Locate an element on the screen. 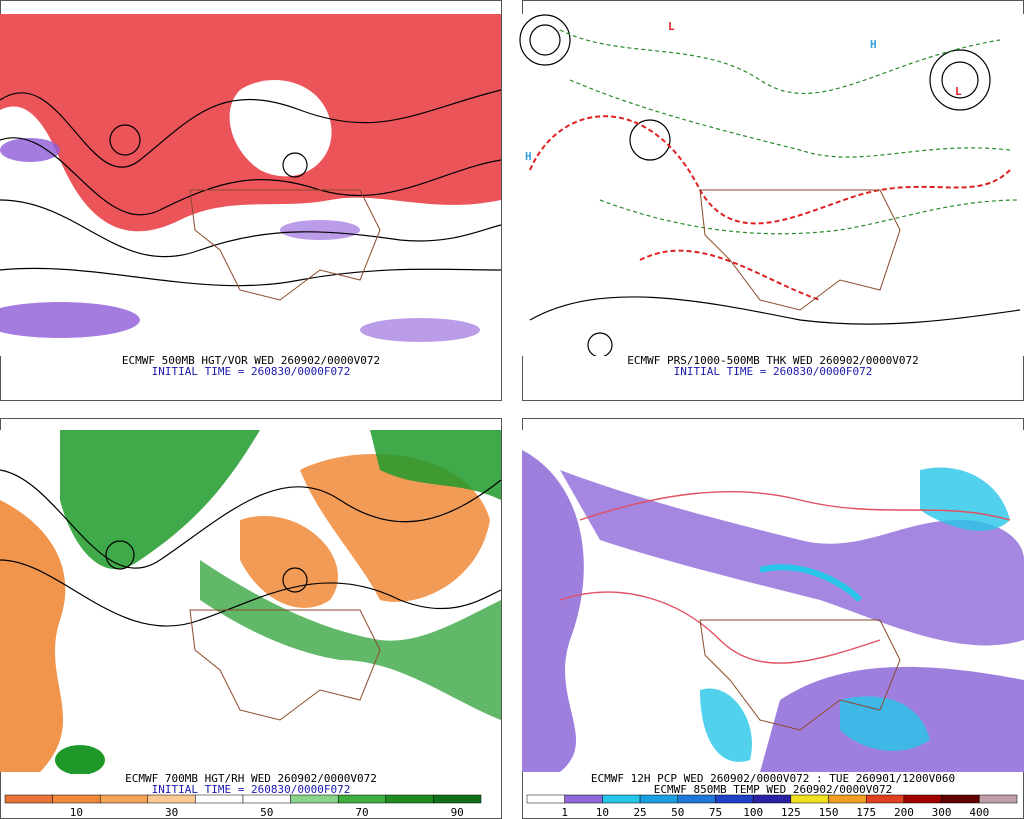 Image resolution: width=1024 pixels, height=819 pixels. colorbar-label: 75 is located at coordinates (715, 812).